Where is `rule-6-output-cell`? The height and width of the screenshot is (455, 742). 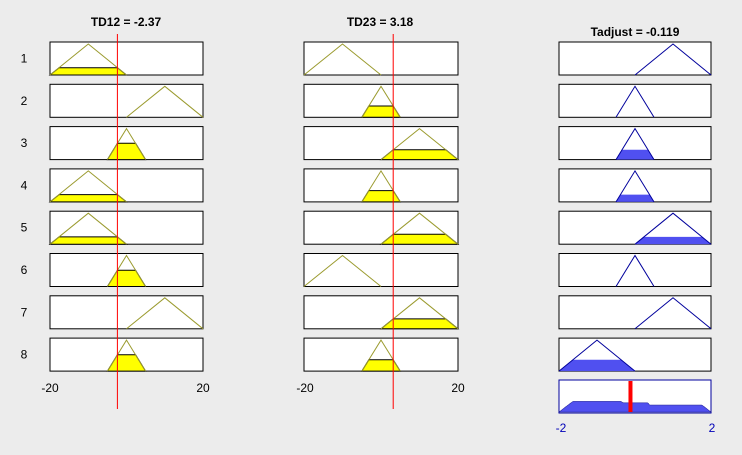 rule-6-output-cell is located at coordinates (635, 270).